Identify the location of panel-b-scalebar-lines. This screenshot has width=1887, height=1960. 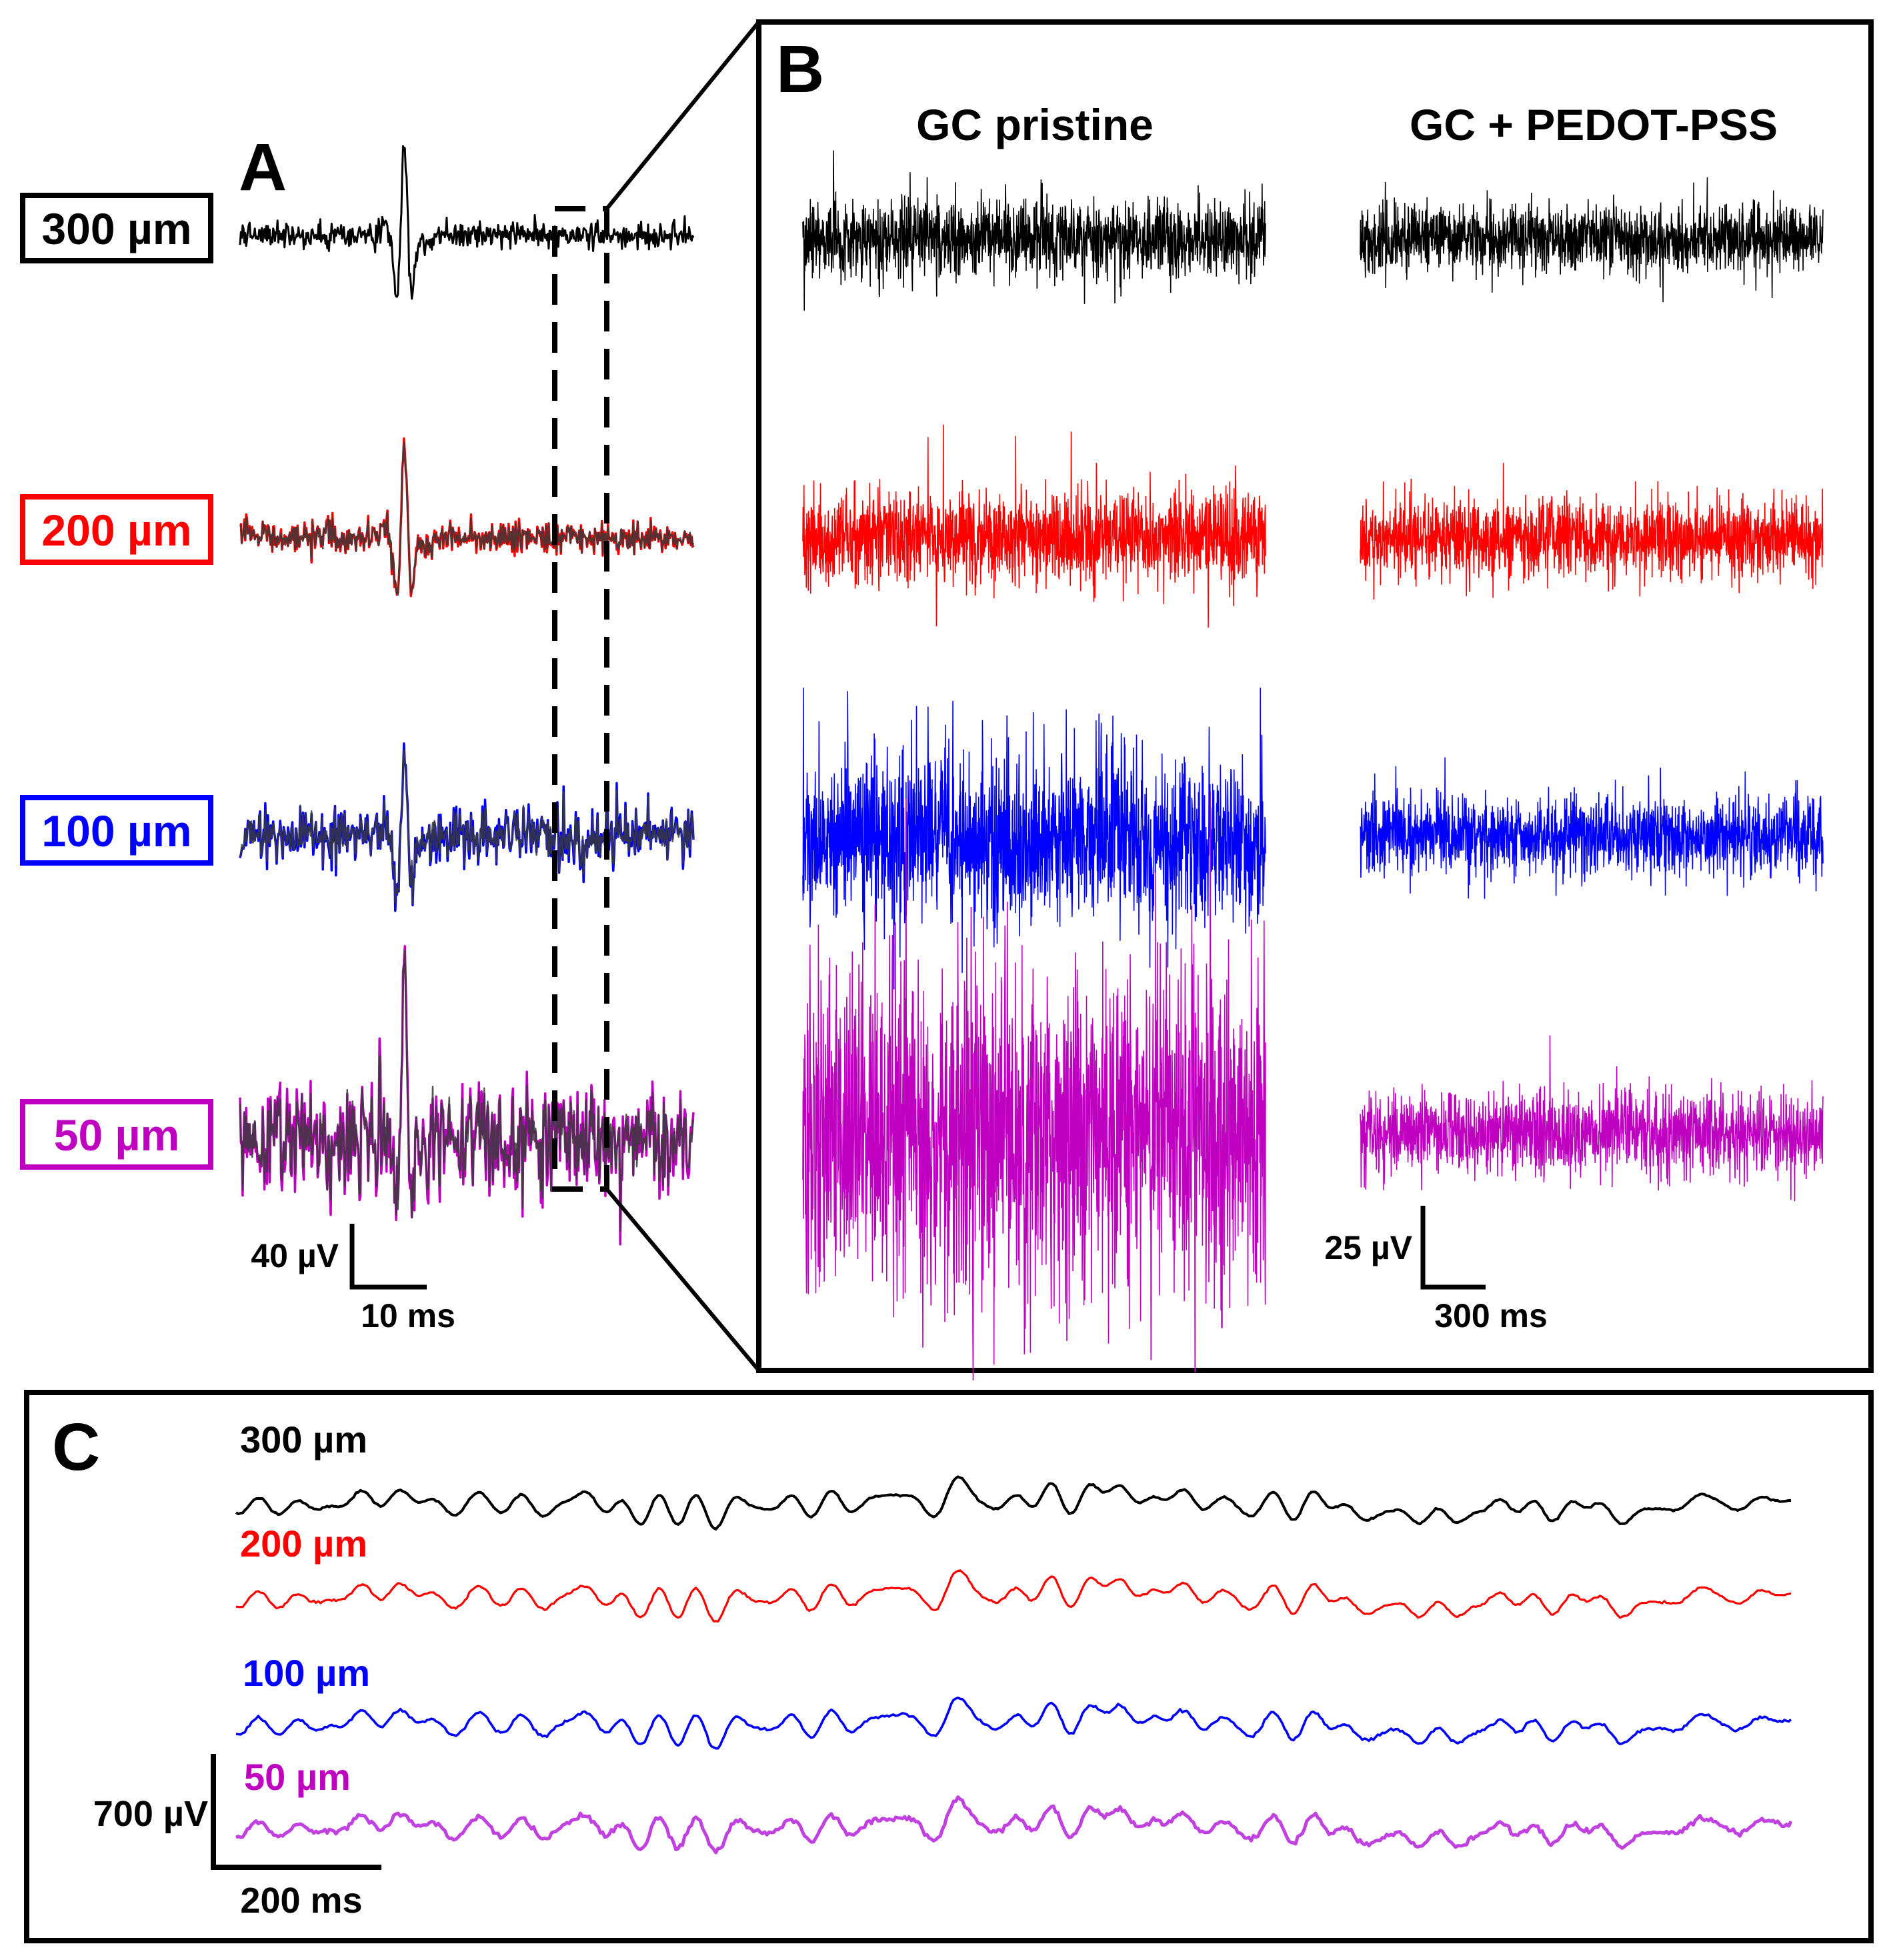
(1453, 1248).